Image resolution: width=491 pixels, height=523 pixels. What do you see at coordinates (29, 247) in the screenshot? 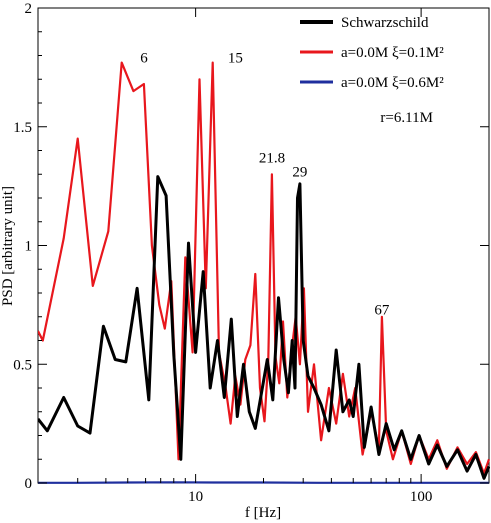
I see `y-tick-label: 1` at bounding box center [29, 247].